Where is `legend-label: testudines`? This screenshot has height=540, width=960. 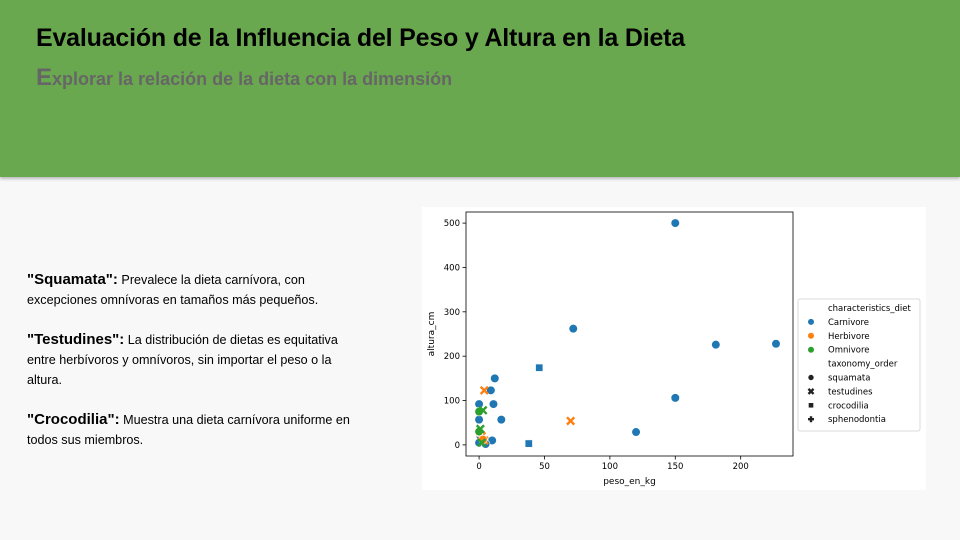
legend-label: testudines is located at coordinates (850, 392).